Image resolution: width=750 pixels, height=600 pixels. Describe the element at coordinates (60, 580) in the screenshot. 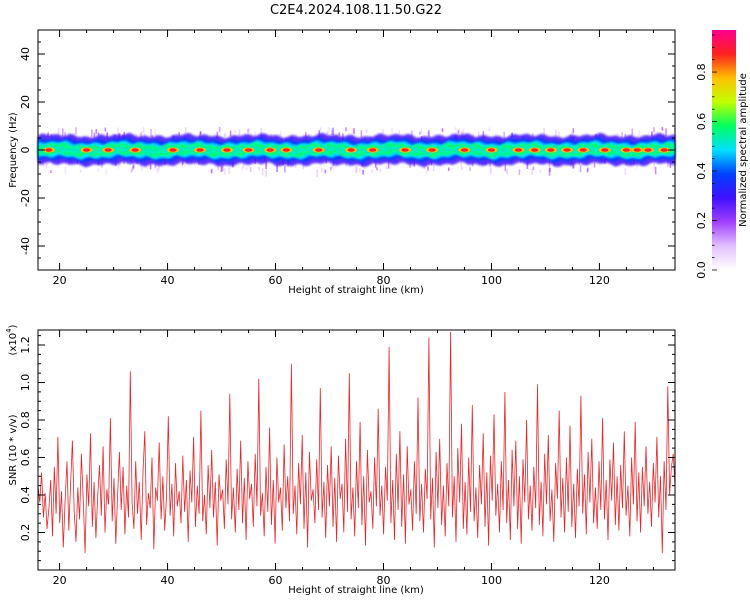

I see `snr-x-tick-label: 20` at that location.